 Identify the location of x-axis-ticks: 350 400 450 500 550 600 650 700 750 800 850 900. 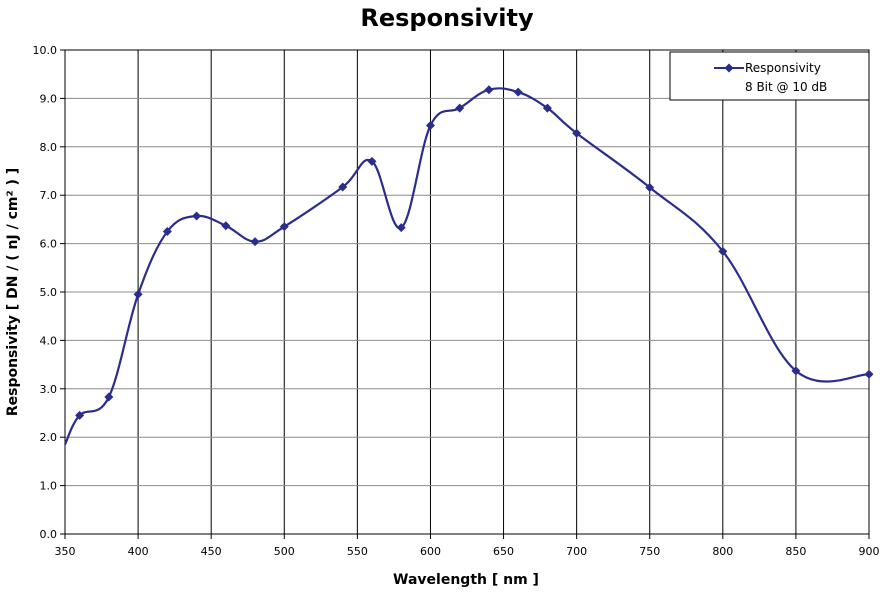
(467, 546).